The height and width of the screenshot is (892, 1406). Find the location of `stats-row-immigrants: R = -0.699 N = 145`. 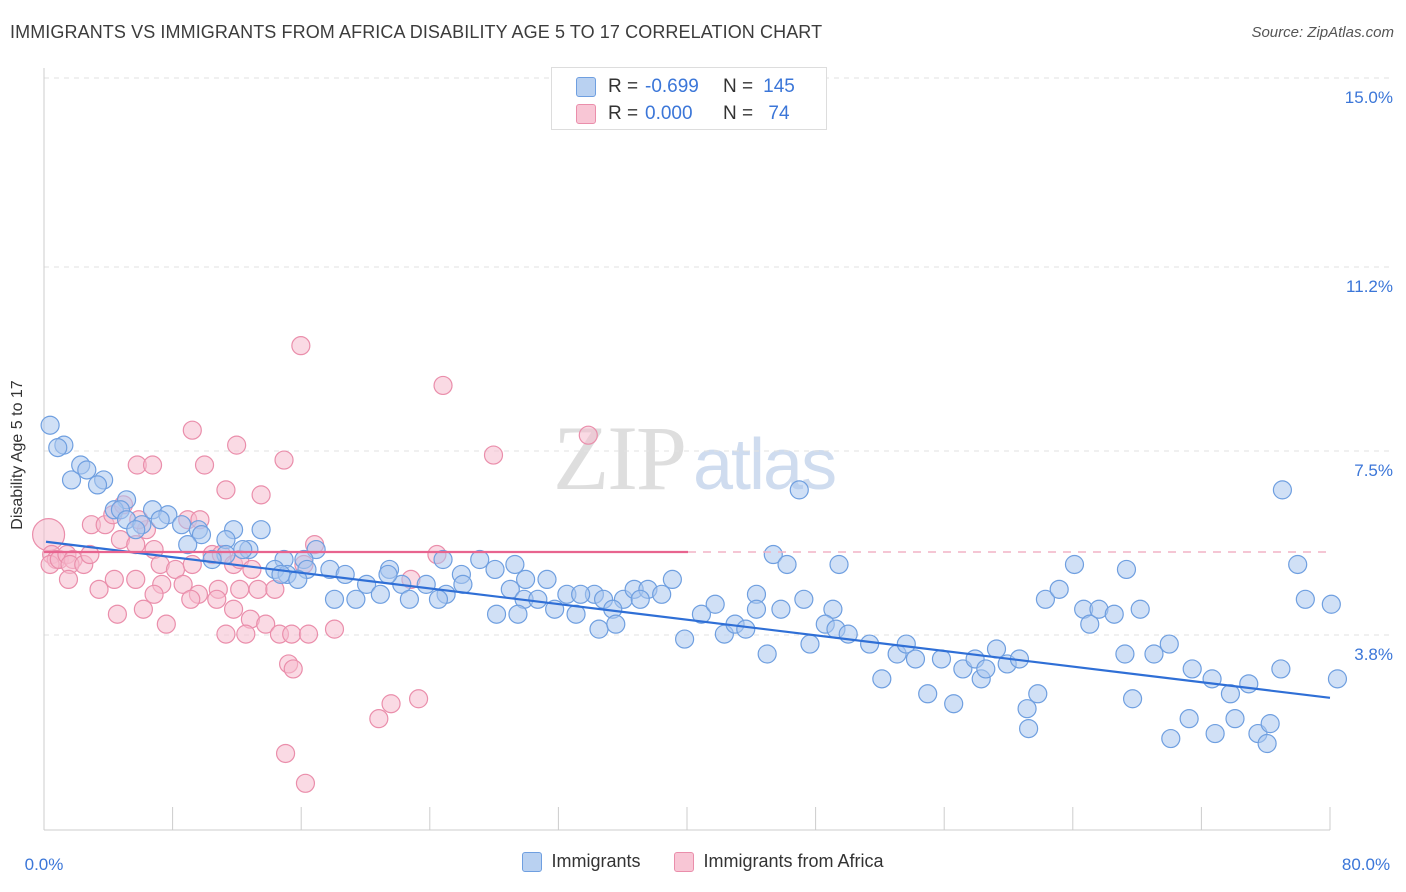

stats-row-immigrants: R = -0.699 N = 145 is located at coordinates (687, 87).